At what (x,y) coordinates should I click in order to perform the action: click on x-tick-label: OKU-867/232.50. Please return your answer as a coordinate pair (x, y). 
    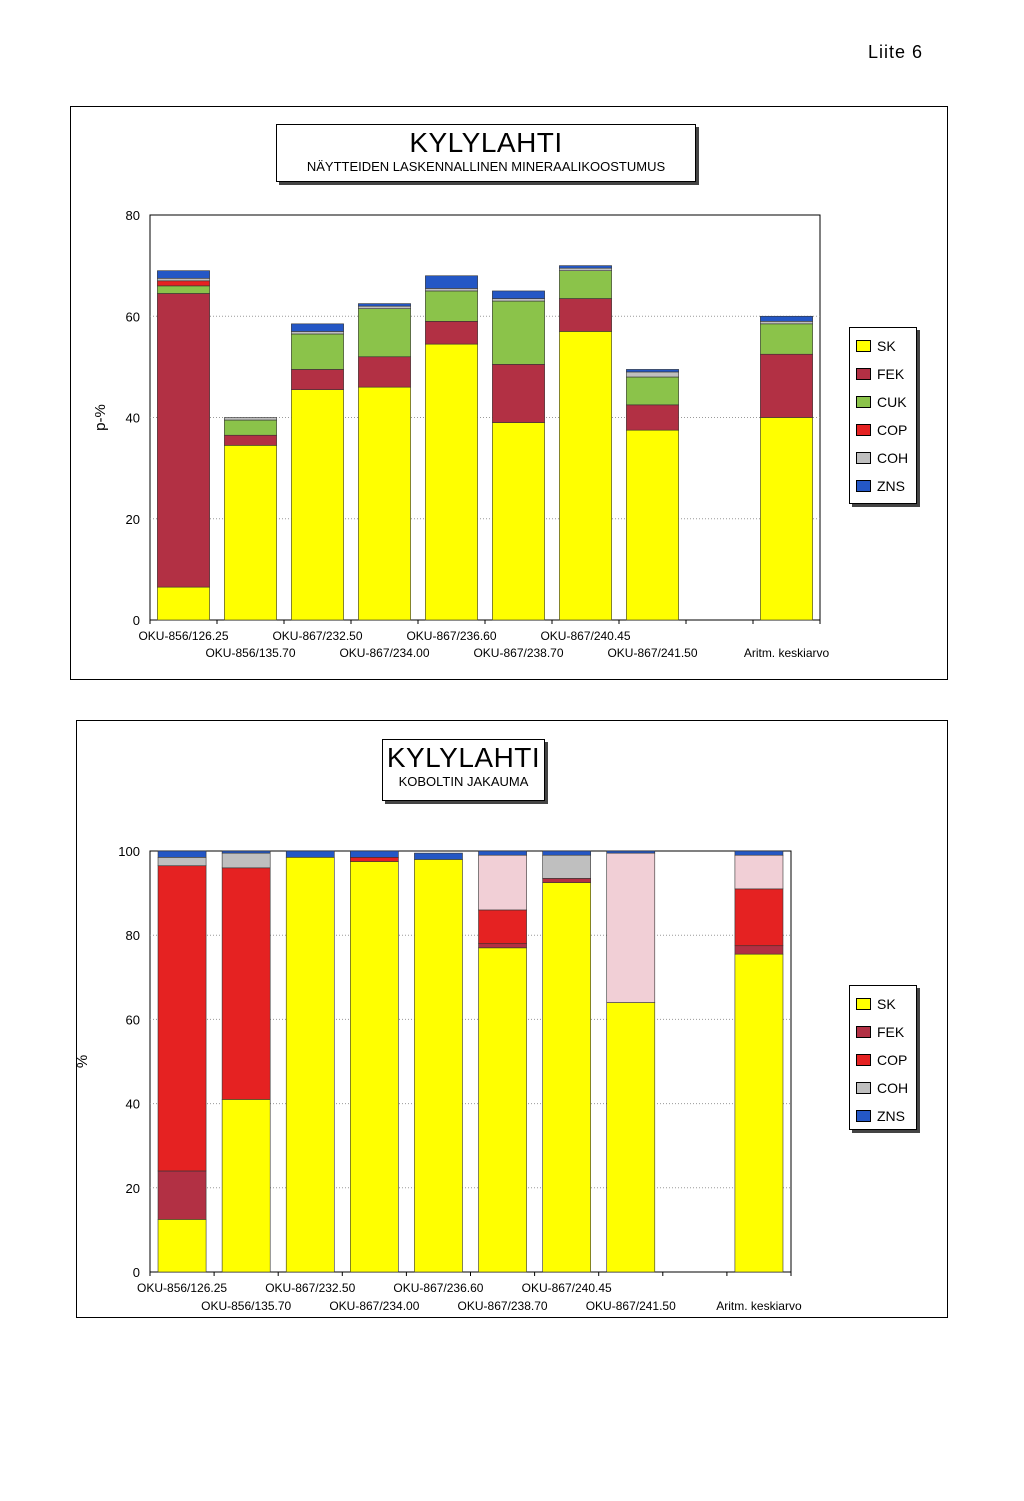
    Looking at the image, I should click on (317, 636).